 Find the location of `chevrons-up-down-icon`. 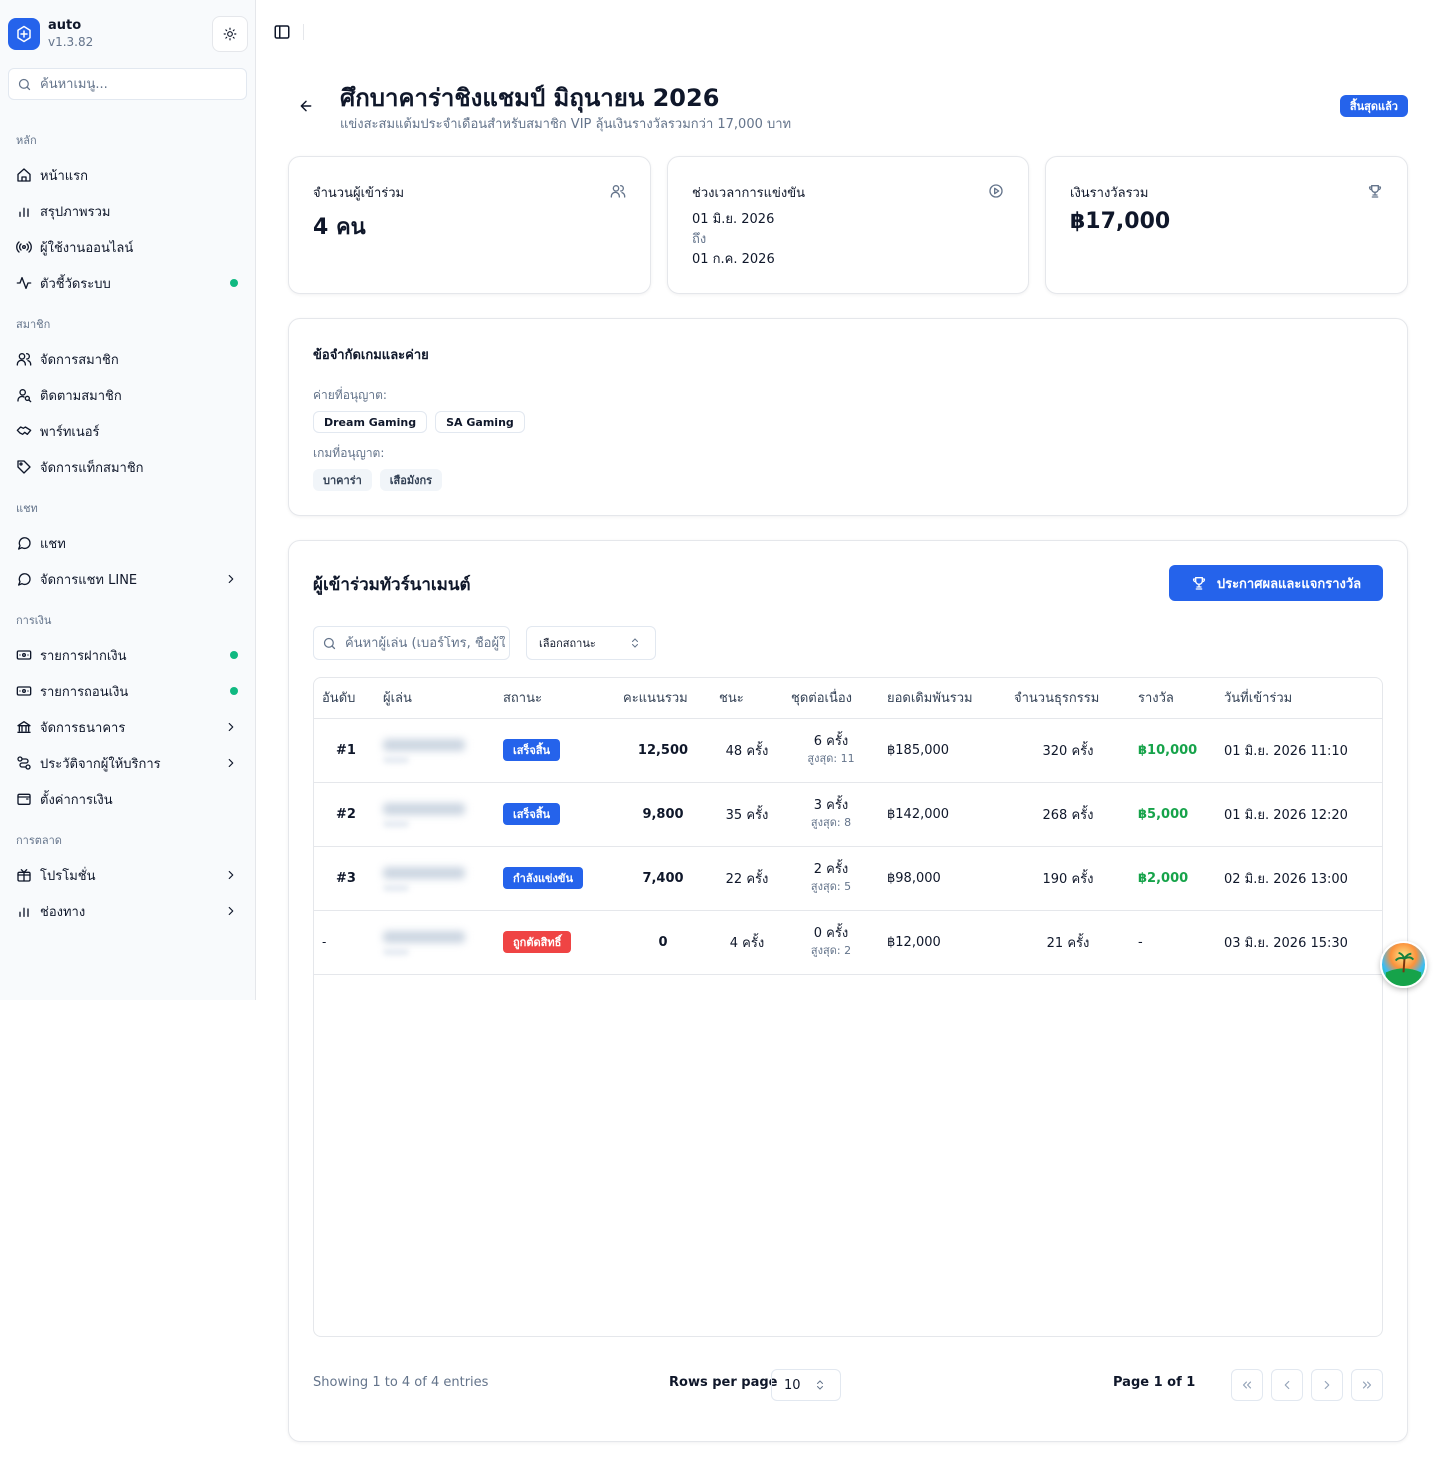

chevrons-up-down-icon is located at coordinates (635, 643).